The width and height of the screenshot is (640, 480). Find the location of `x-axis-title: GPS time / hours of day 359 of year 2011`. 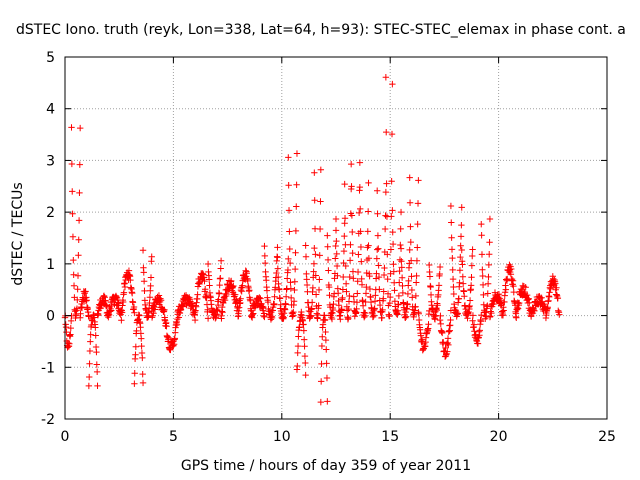

x-axis-title: GPS time / hours of day 359 of year 2011 is located at coordinates (326, 466).